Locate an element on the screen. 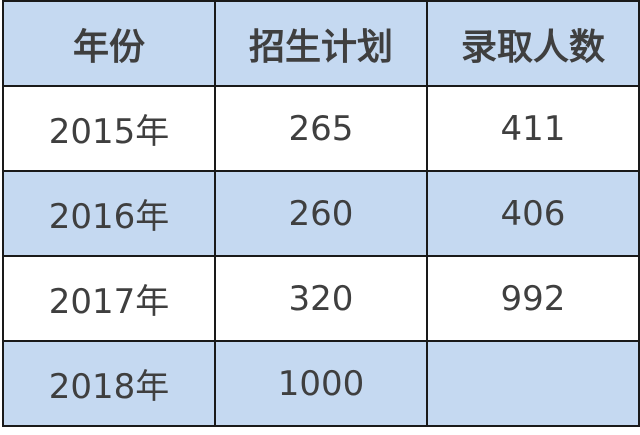 The width and height of the screenshot is (640, 435). cell-plan: 260 is located at coordinates (321, 213).